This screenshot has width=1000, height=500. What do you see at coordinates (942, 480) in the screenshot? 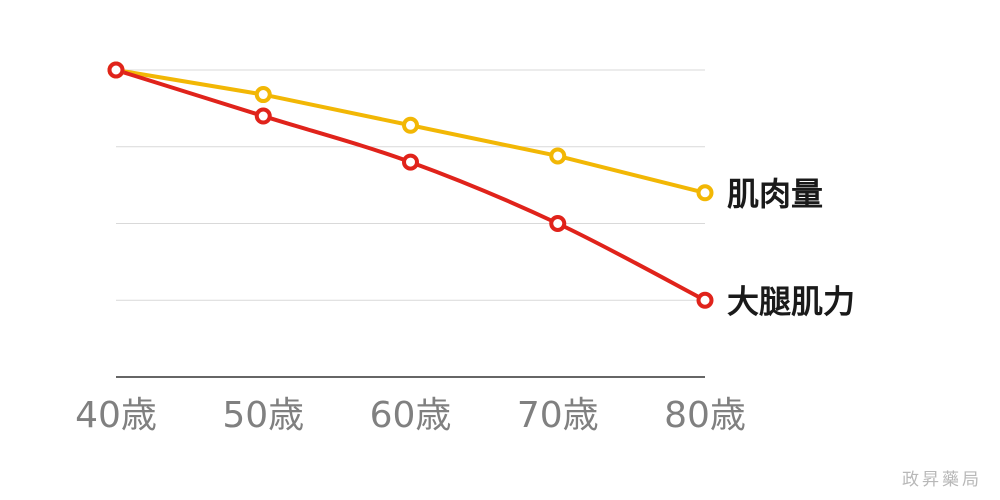
I see `pharmacy-watermark: 政昇藥局` at bounding box center [942, 480].